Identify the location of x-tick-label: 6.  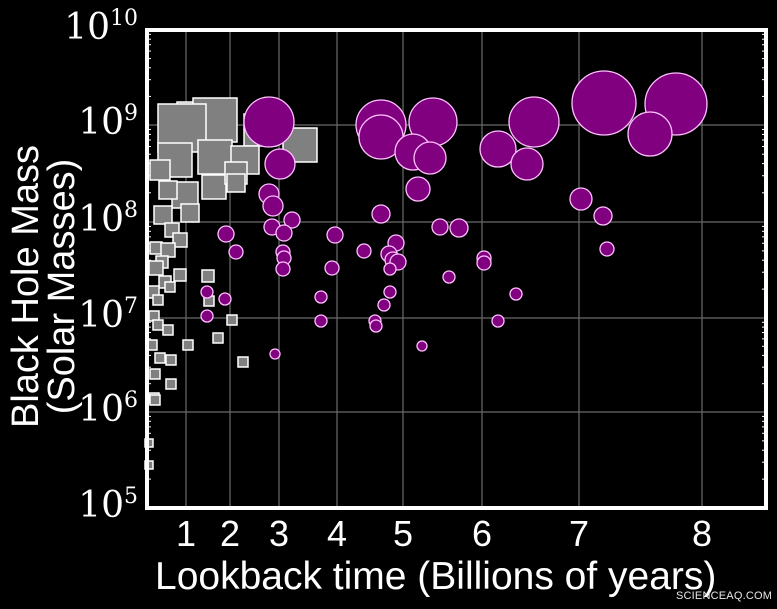
(482, 533).